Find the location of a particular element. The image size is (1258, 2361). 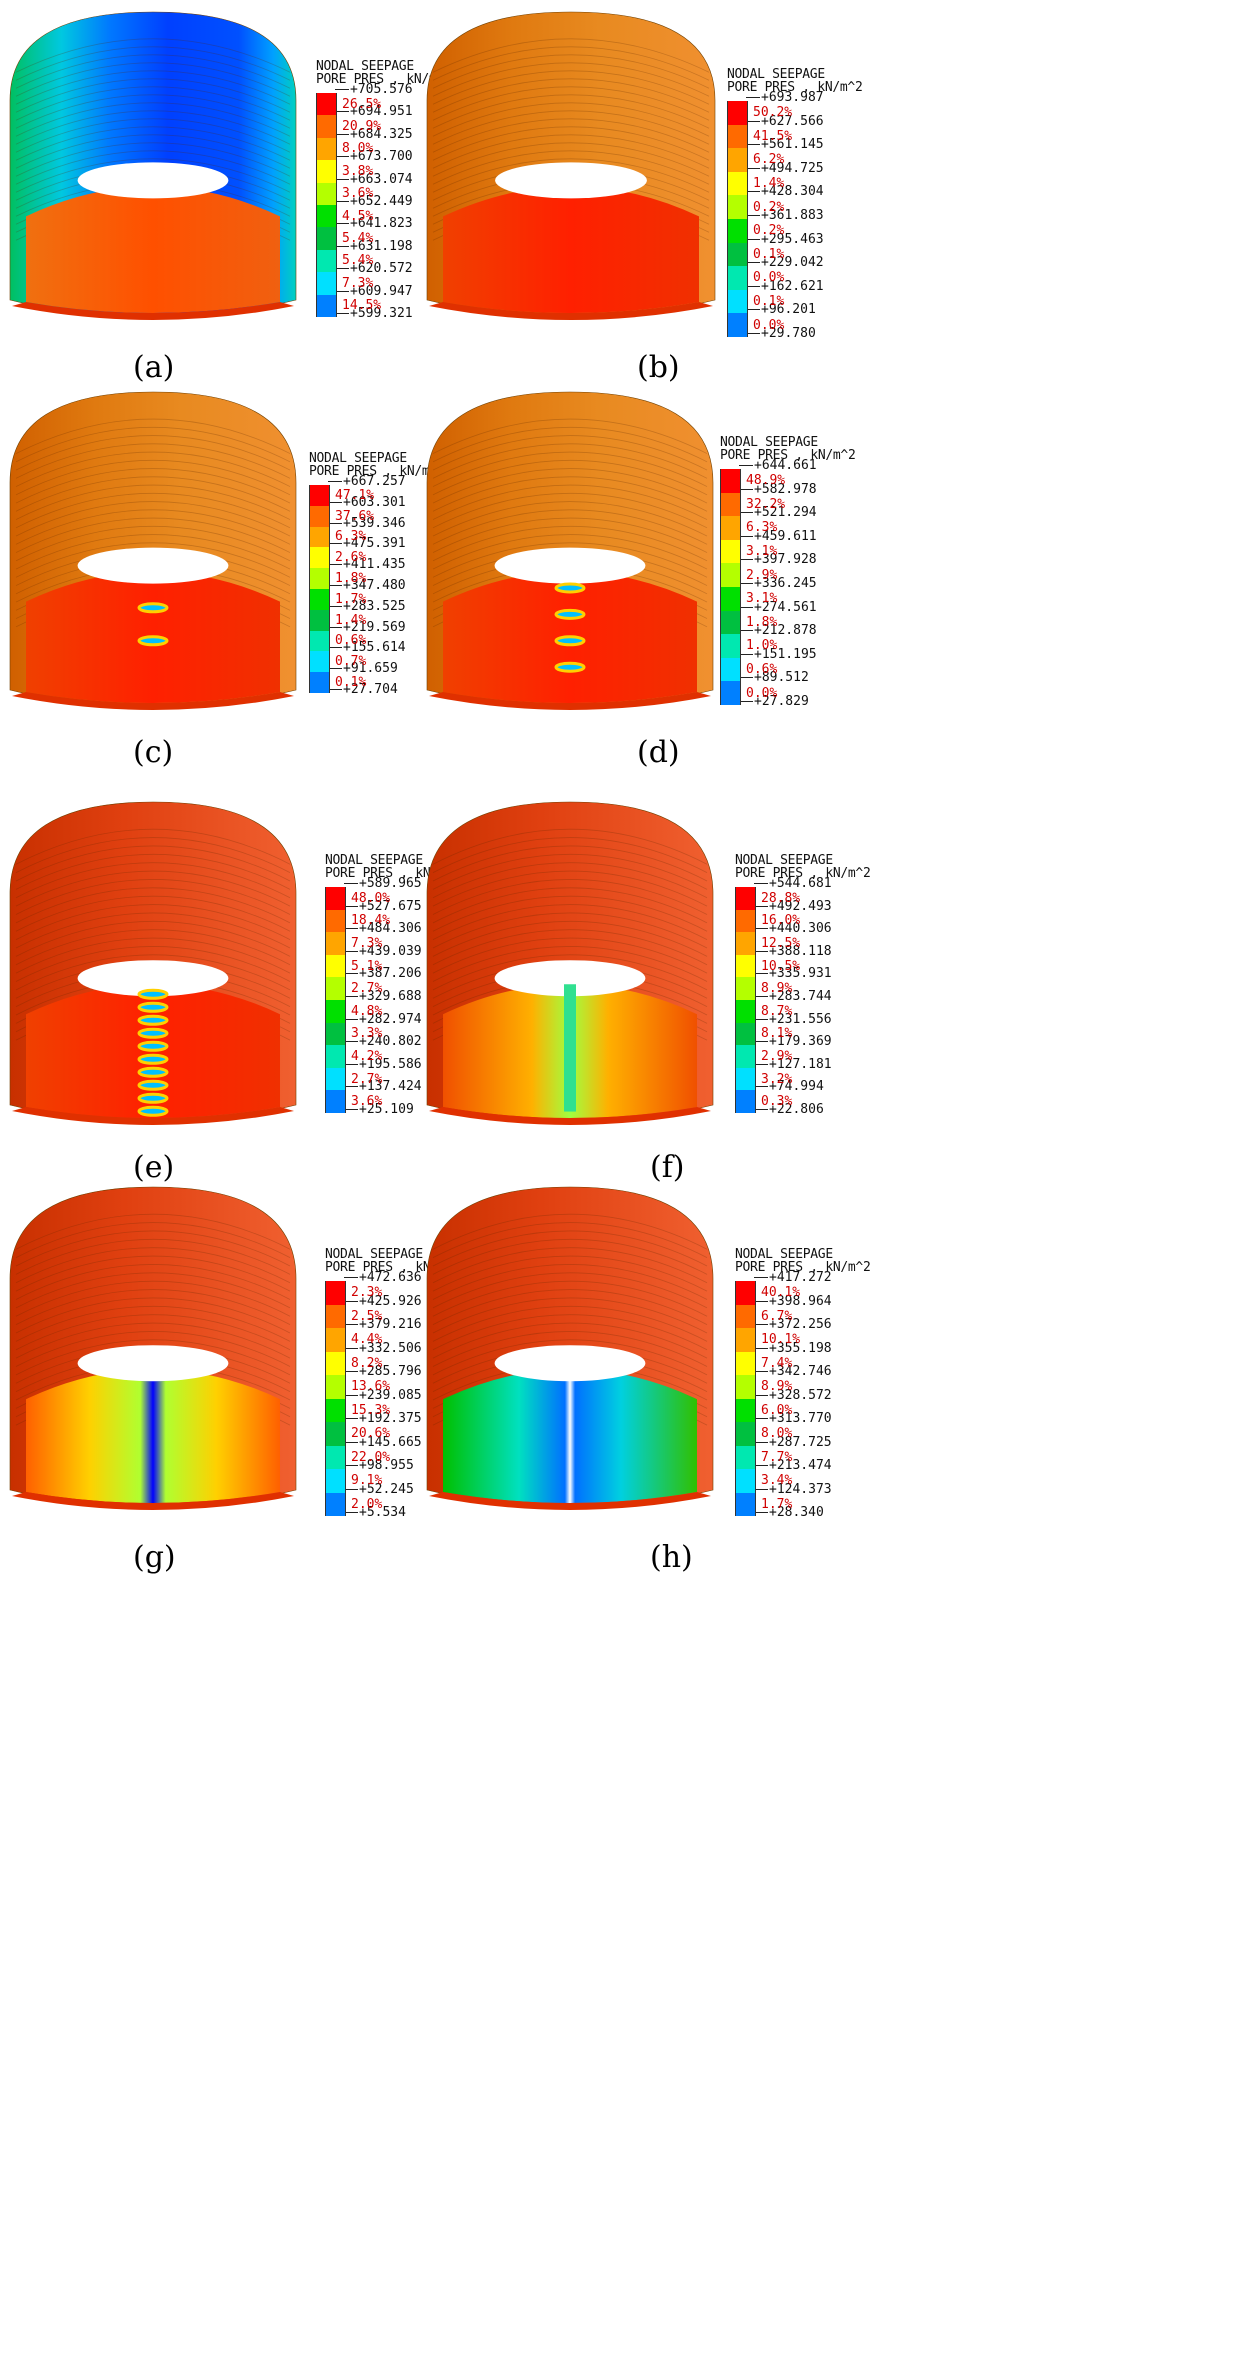

panel-caption-text: (h) is located at coordinates (671, 1557).